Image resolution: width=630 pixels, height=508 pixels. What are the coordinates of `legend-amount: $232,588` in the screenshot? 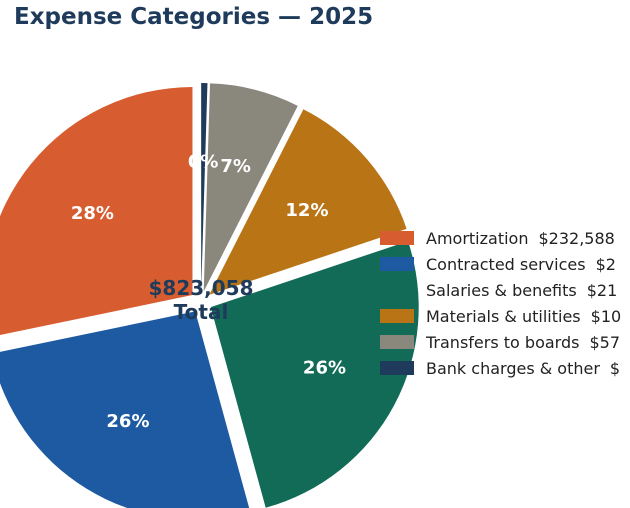 It's located at (576, 238).